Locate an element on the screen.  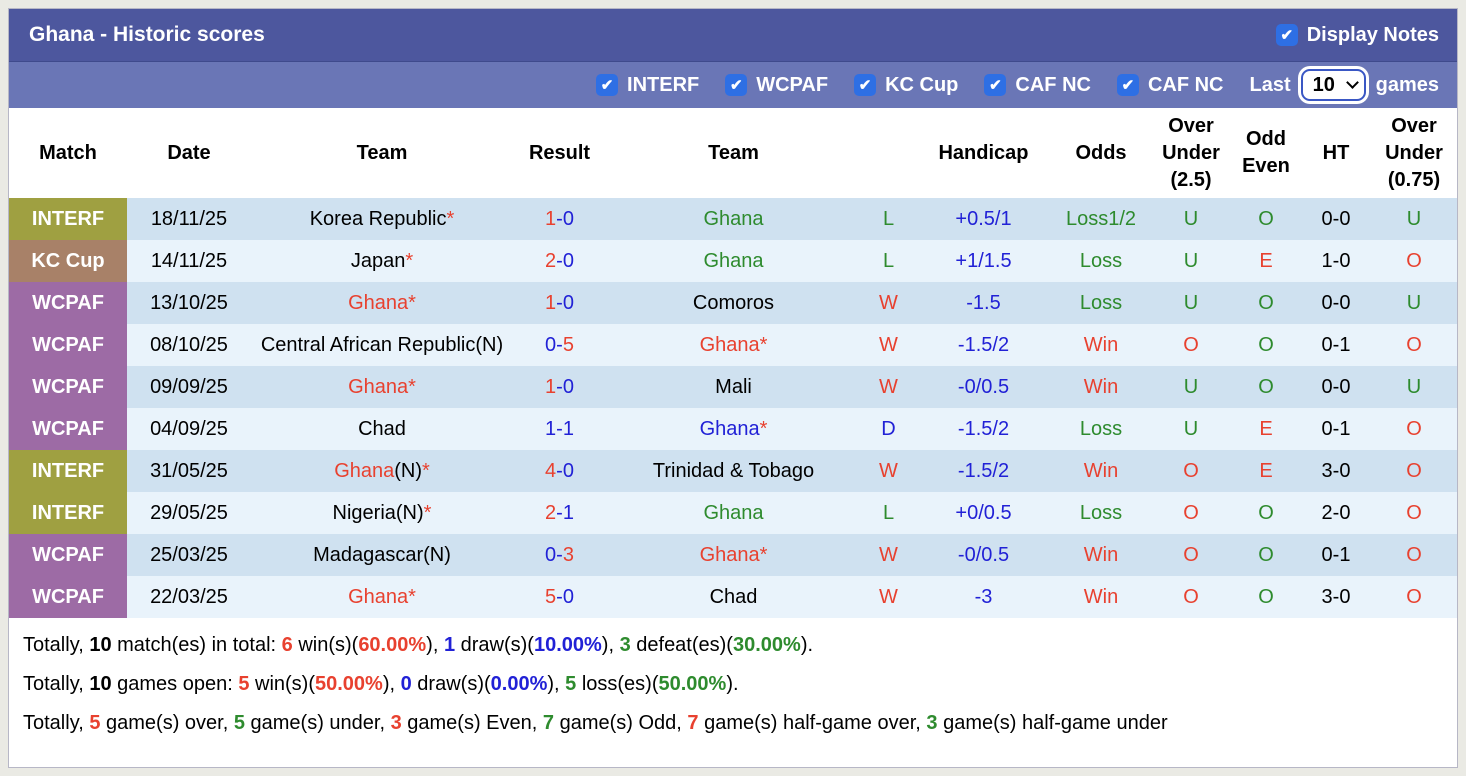
text-segment: draw(s)( is located at coordinates (494, 645).